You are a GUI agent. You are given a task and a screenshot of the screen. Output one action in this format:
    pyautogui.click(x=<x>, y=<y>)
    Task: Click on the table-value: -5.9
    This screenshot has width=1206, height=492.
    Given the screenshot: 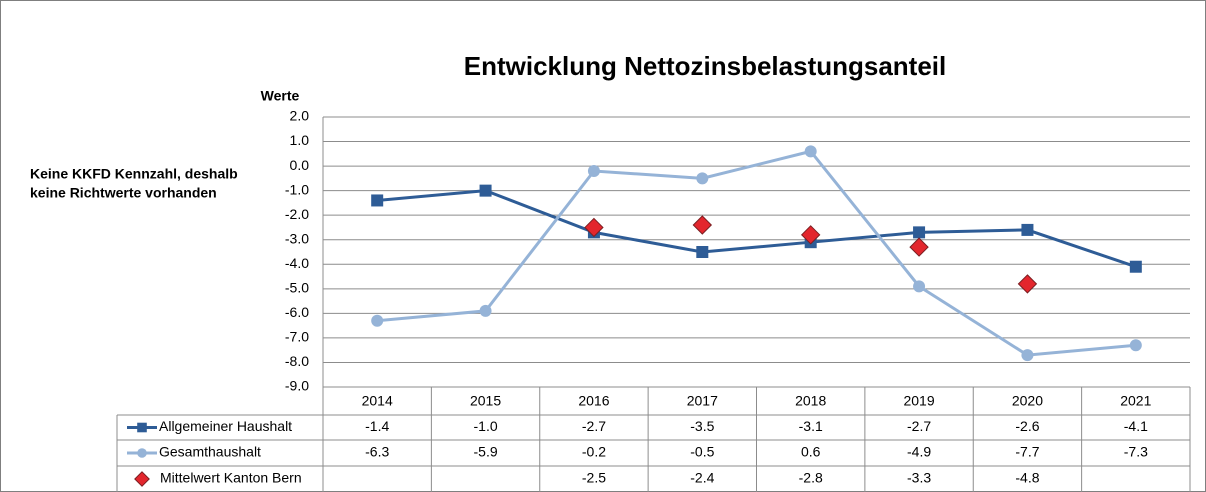 What is the action you would take?
    pyautogui.click(x=486, y=452)
    